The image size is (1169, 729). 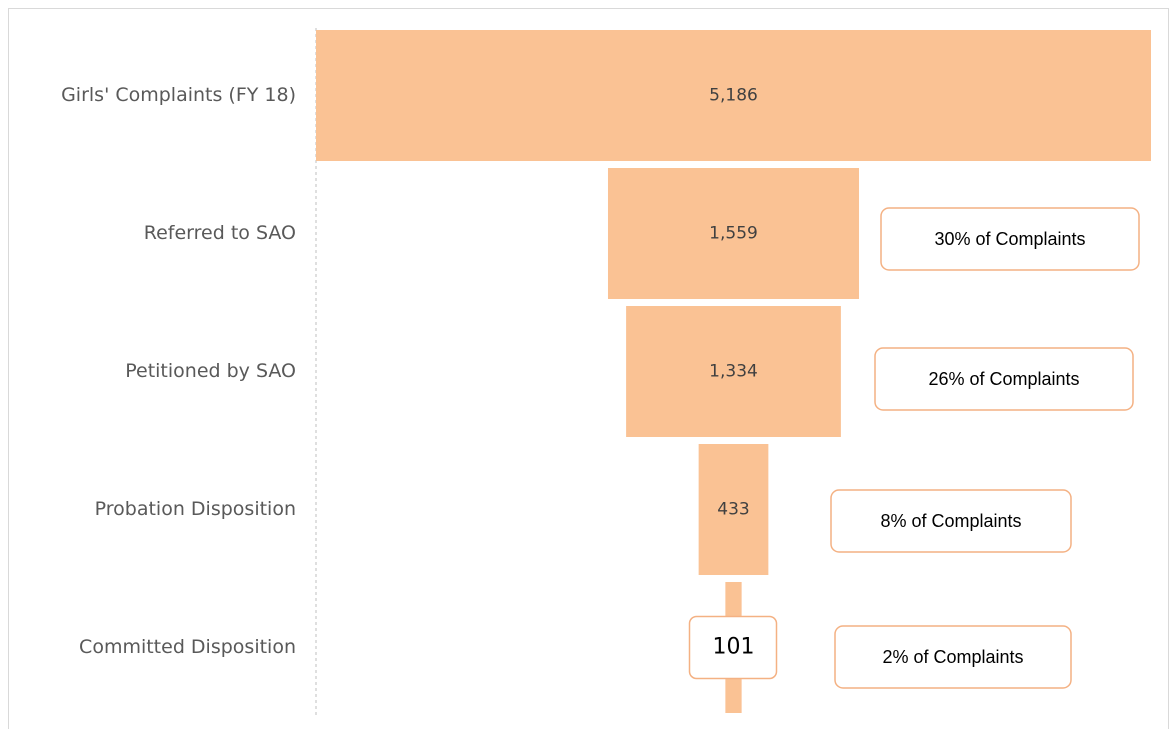 What do you see at coordinates (187, 647) in the screenshot?
I see `category-label: Committed Disposition` at bounding box center [187, 647].